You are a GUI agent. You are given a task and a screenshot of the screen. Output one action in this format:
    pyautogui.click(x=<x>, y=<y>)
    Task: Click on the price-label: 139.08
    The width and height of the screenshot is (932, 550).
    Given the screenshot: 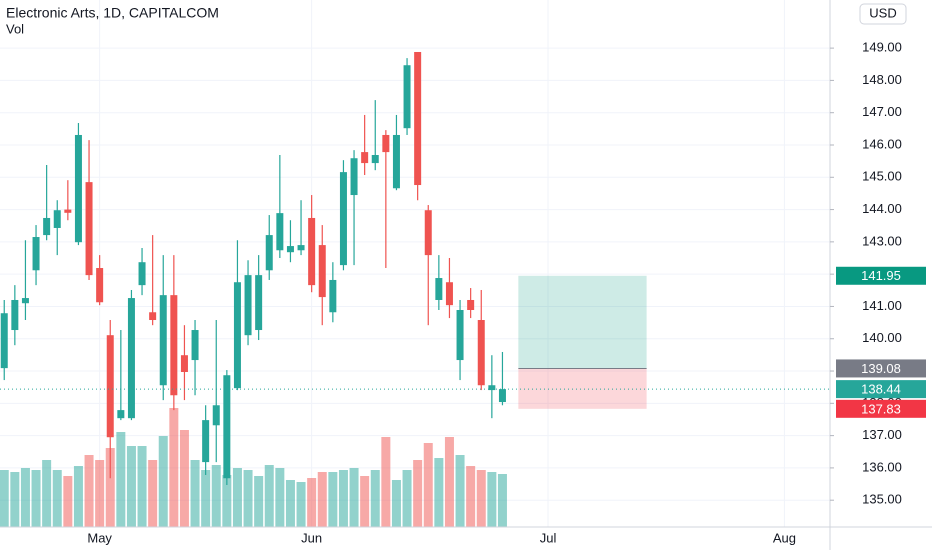 What is the action you would take?
    pyautogui.click(x=881, y=368)
    